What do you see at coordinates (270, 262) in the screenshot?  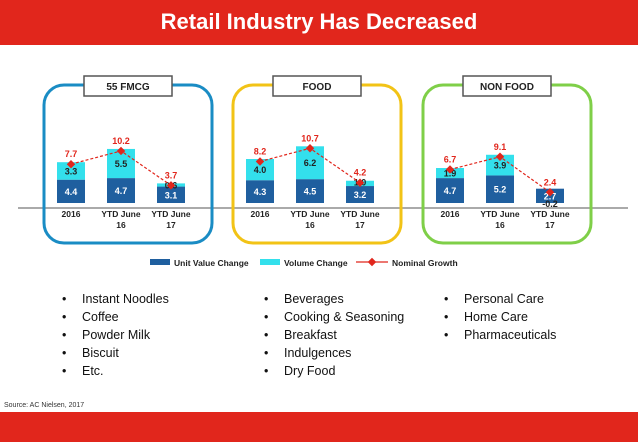 I see `legend-swatch-volume` at bounding box center [270, 262].